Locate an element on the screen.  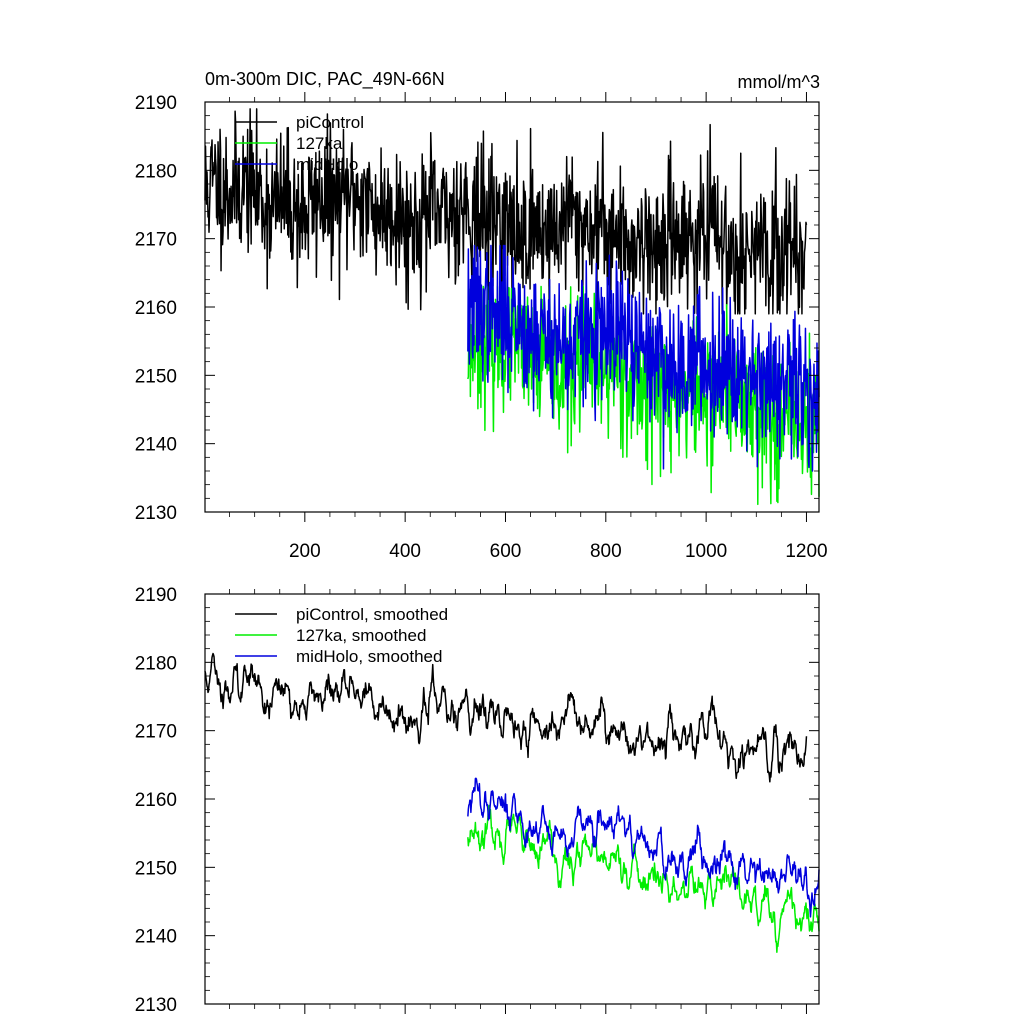
legend-label: piControl is located at coordinates (330, 122).